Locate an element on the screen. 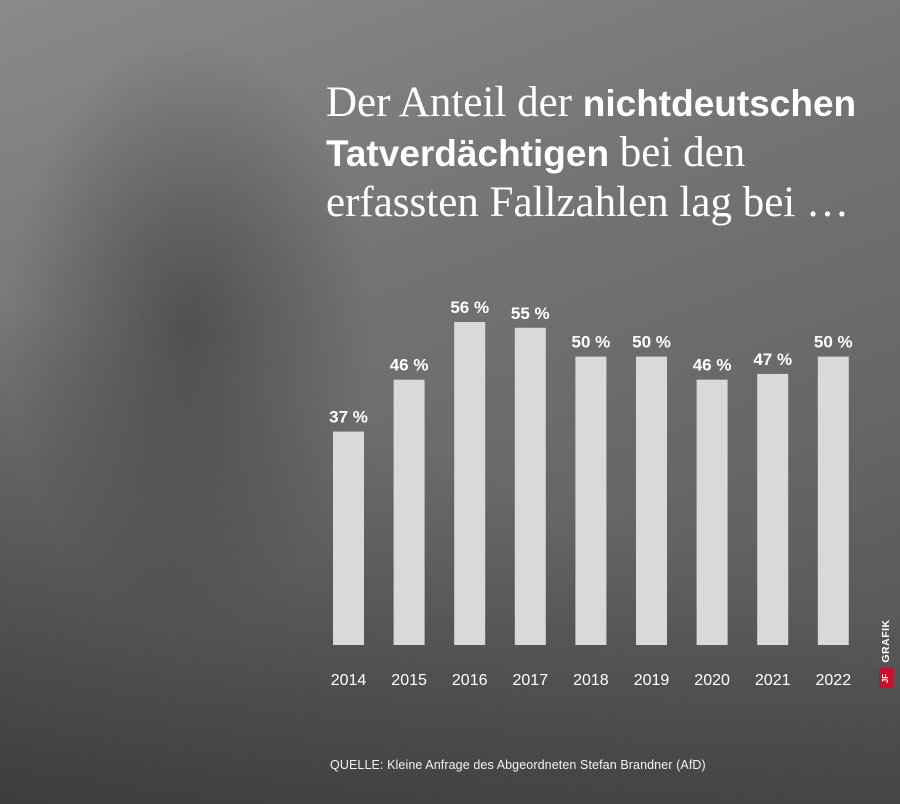 The image size is (900, 804). bar-2016 is located at coordinates (470, 483).